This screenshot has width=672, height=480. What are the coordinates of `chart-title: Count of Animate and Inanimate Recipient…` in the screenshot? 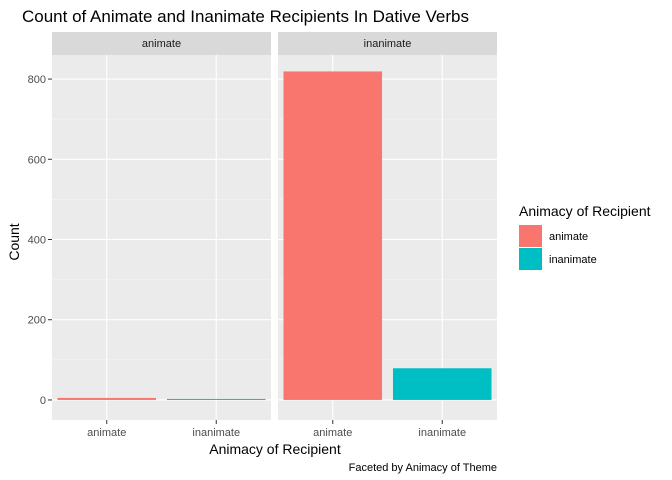 It's located at (245, 16).